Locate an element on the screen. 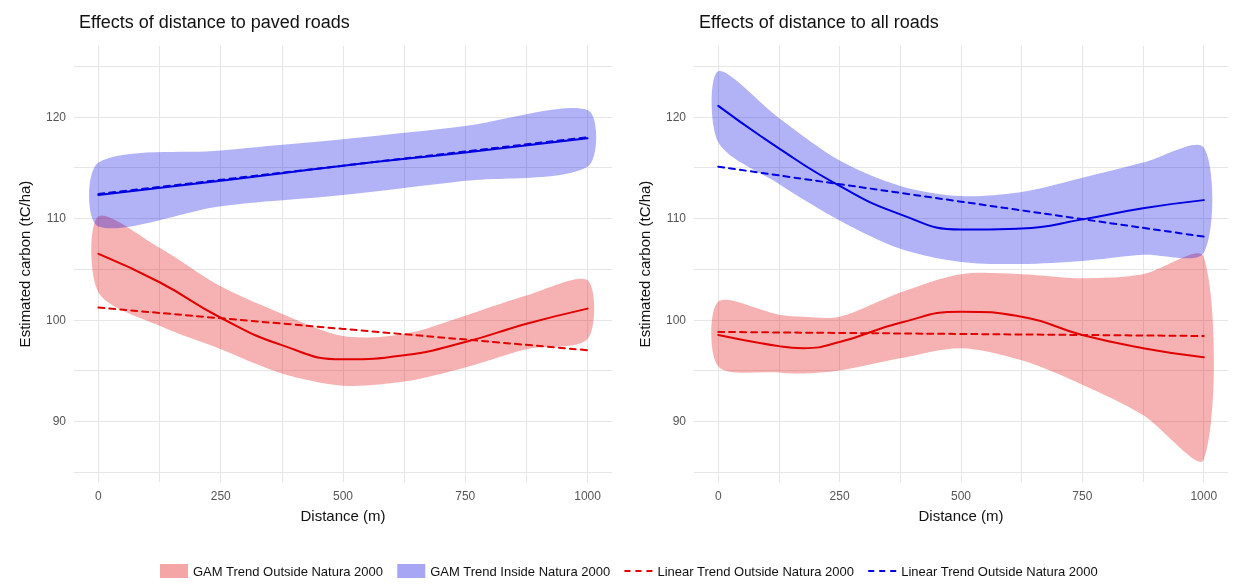  legend-label: GAM Trend Inside Natura 2000 is located at coordinates (520, 571).